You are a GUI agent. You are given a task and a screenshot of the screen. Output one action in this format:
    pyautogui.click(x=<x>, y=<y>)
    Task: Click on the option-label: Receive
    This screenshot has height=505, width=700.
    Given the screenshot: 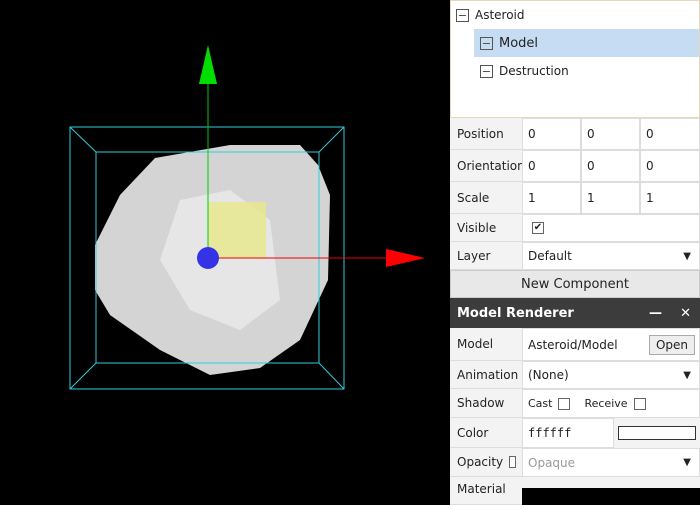 What is the action you would take?
    pyautogui.click(x=606, y=403)
    